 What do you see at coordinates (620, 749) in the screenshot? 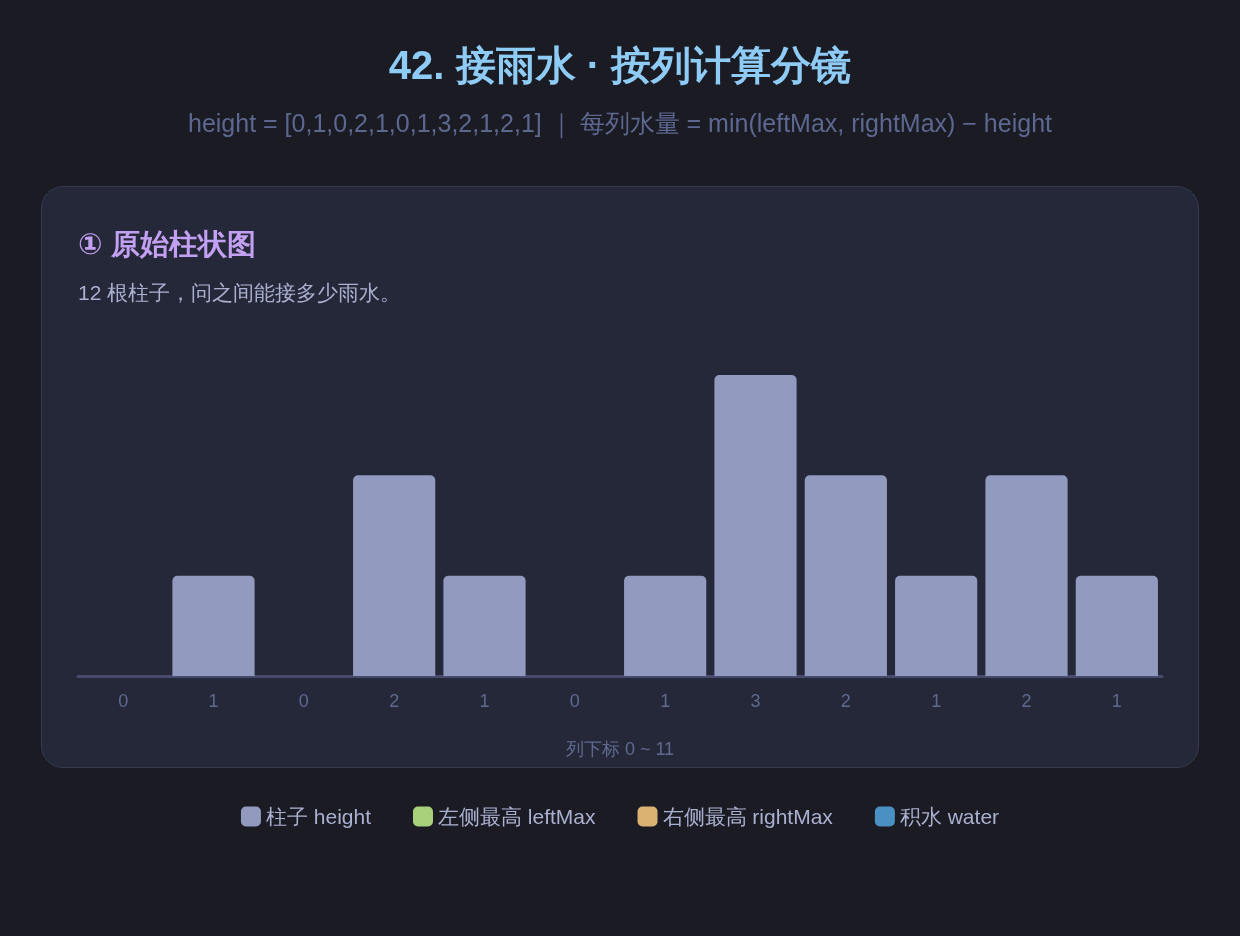
I see `x-axis-title: 列下标 0 ~ 11` at bounding box center [620, 749].